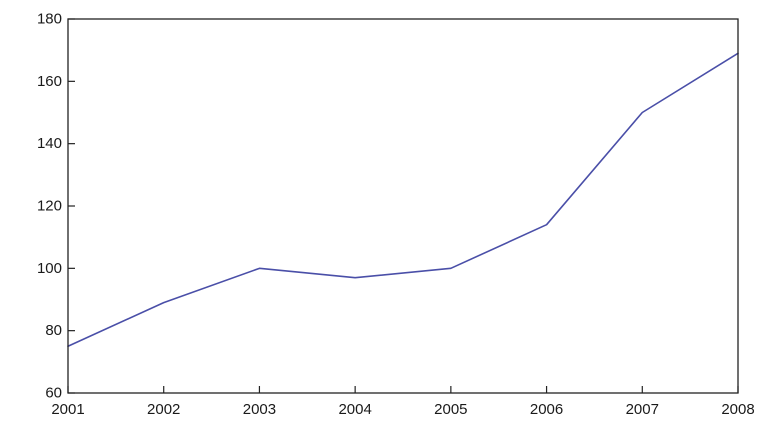 The height and width of the screenshot is (433, 765). What do you see at coordinates (403, 389) in the screenshot?
I see `x-tick-marks` at bounding box center [403, 389].